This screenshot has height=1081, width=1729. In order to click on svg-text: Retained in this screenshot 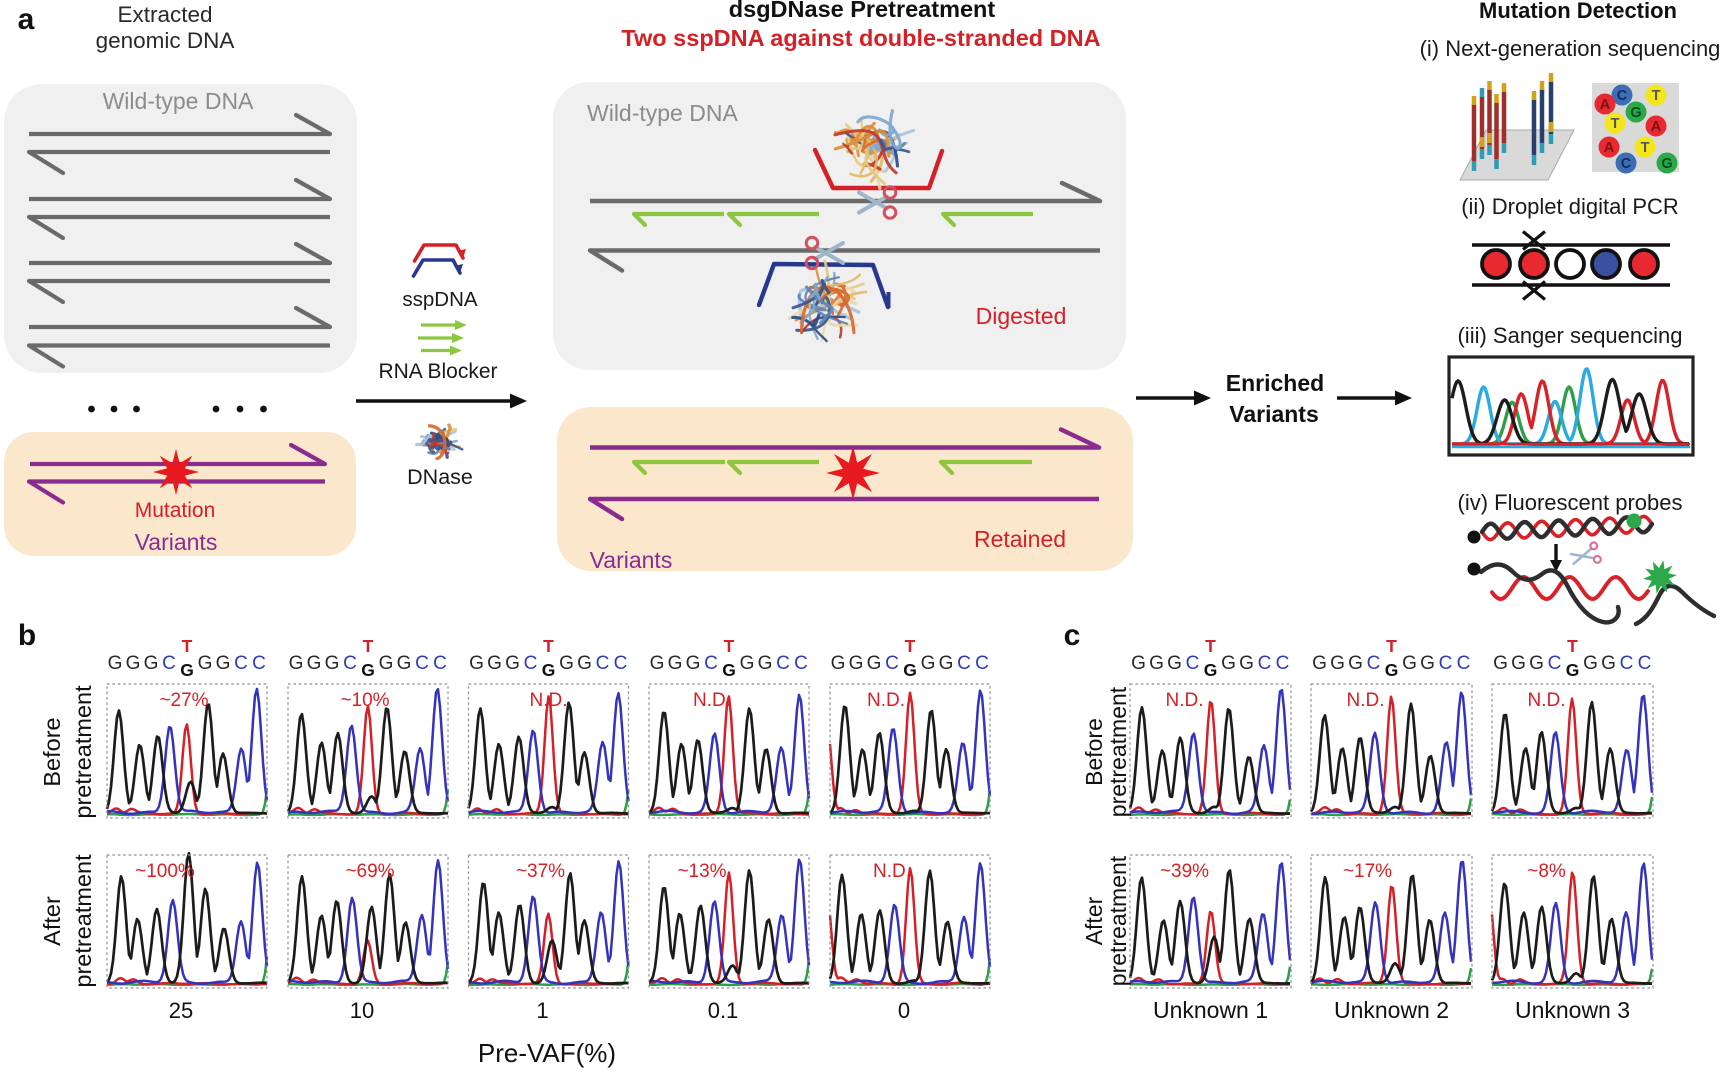, I will do `click(1020, 539)`.